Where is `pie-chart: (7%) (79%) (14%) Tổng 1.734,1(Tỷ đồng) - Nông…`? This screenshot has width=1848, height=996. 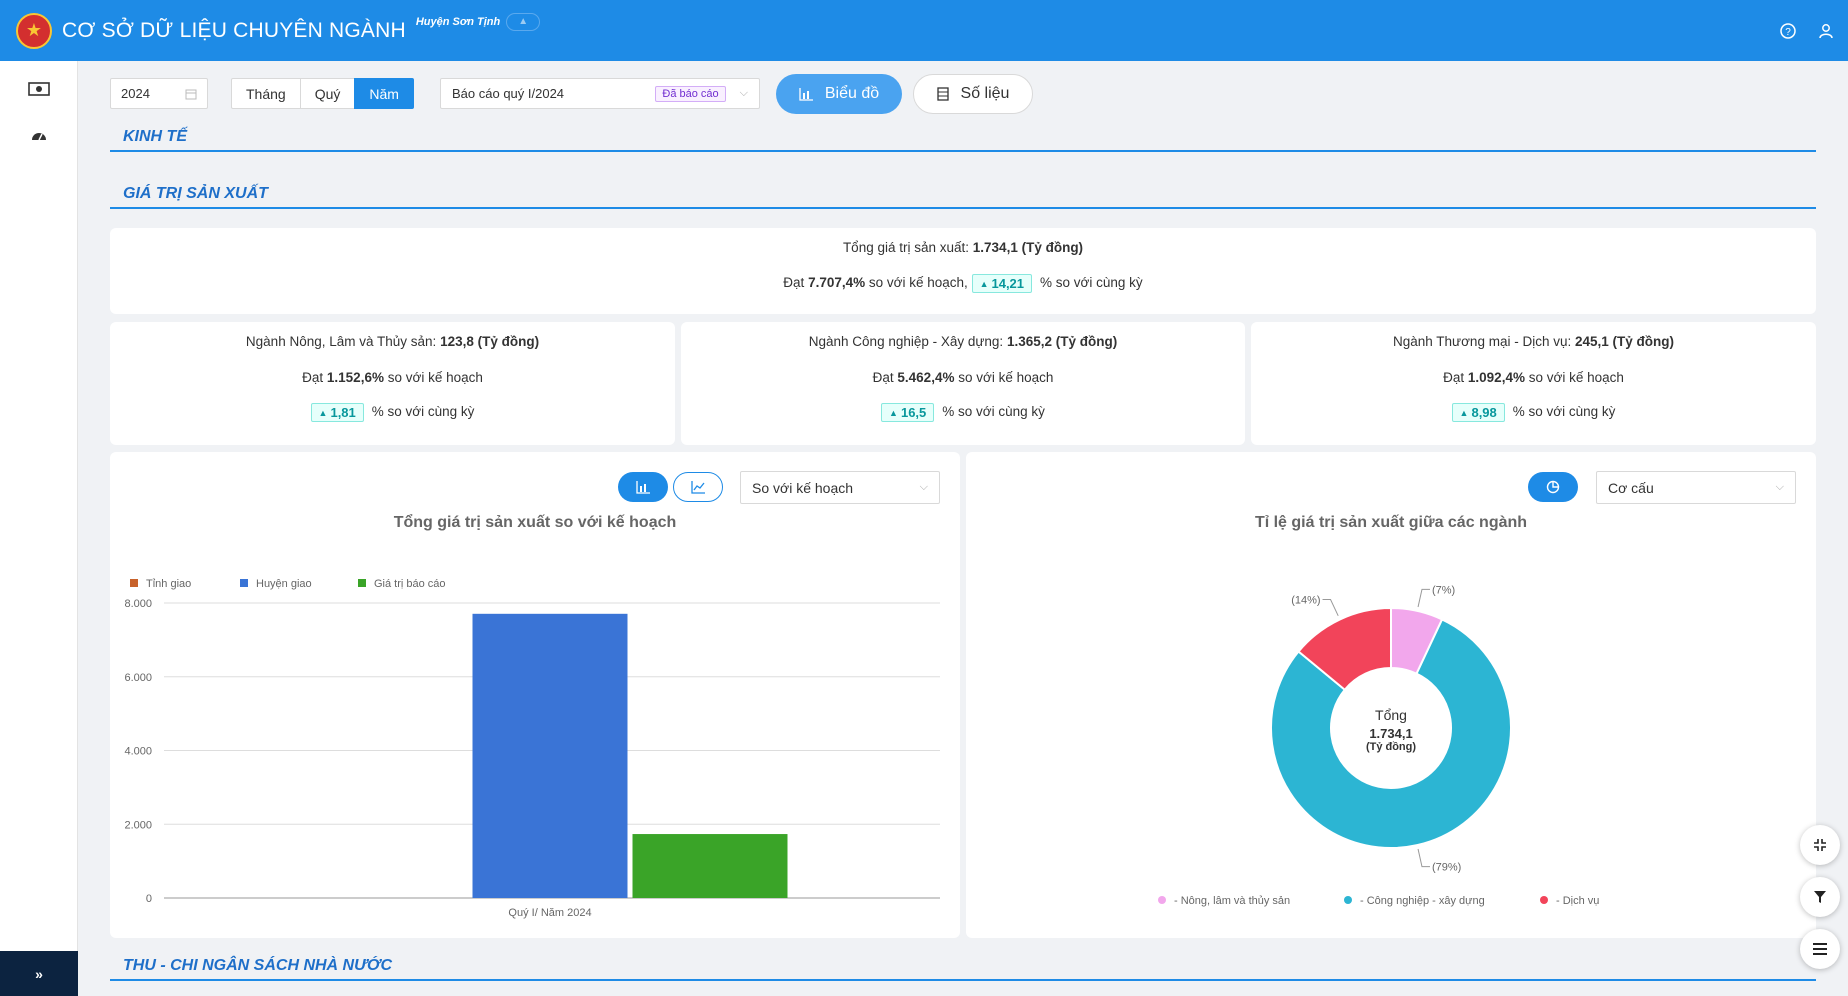 pie-chart: (7%) (79%) (14%) Tổng 1.734,1(Tỷ đồng) - Nông… is located at coordinates (1378, 745).